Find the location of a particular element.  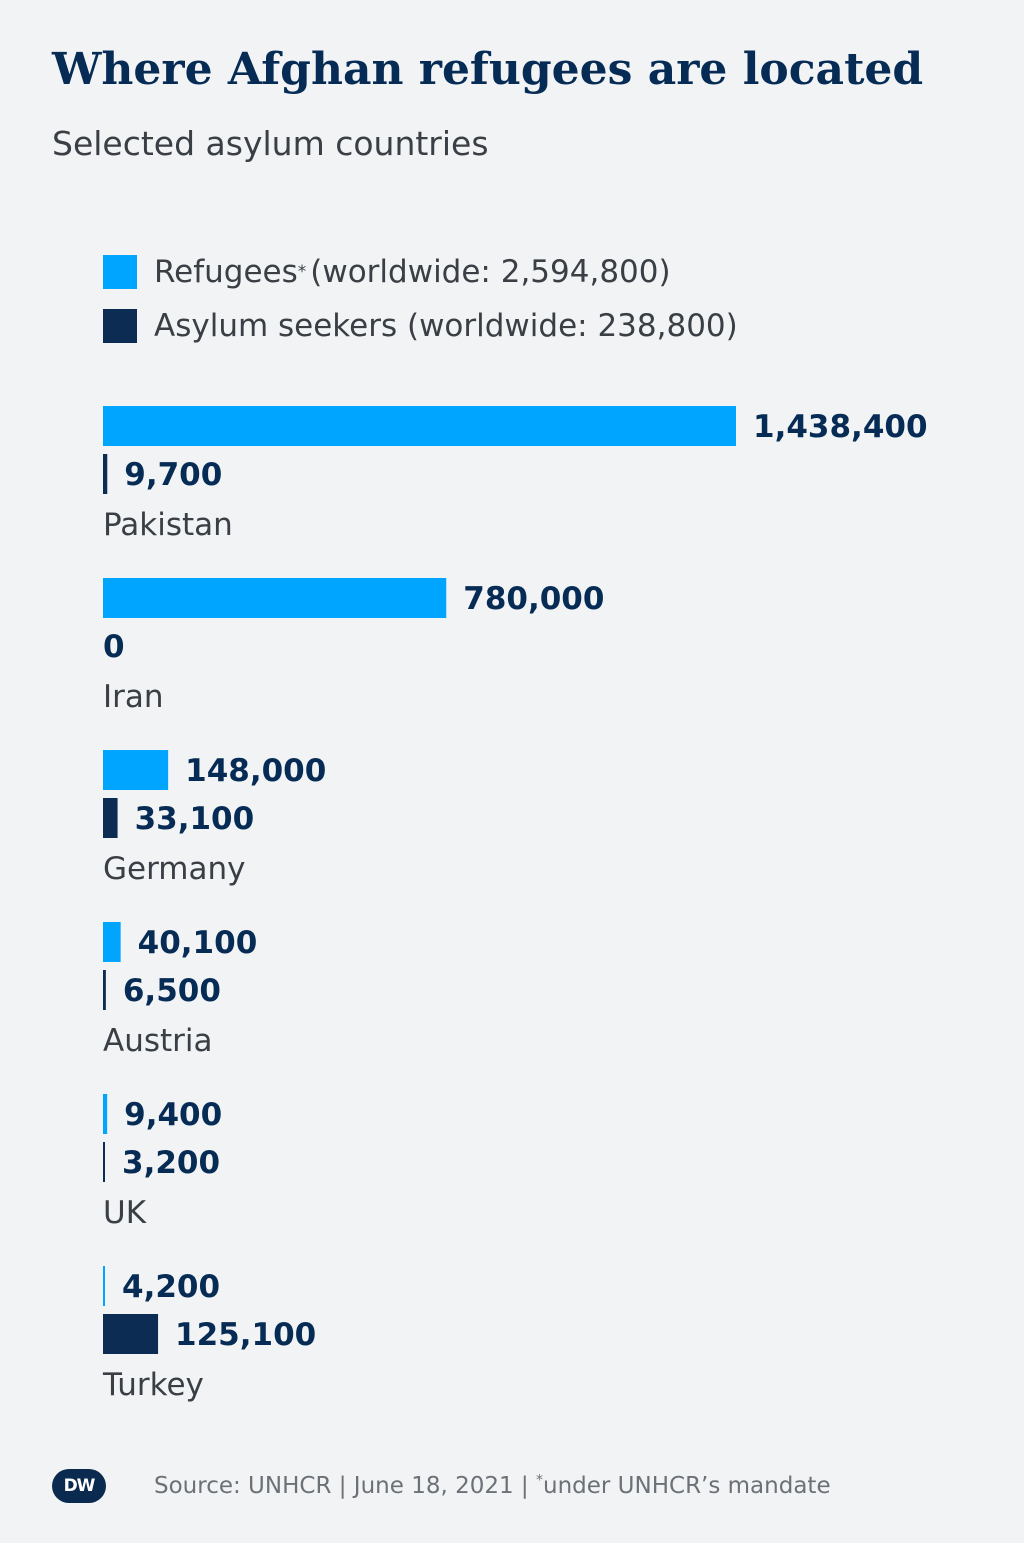

value-label-asylum-seekers-turkey: 125,100 is located at coordinates (245, 1335).